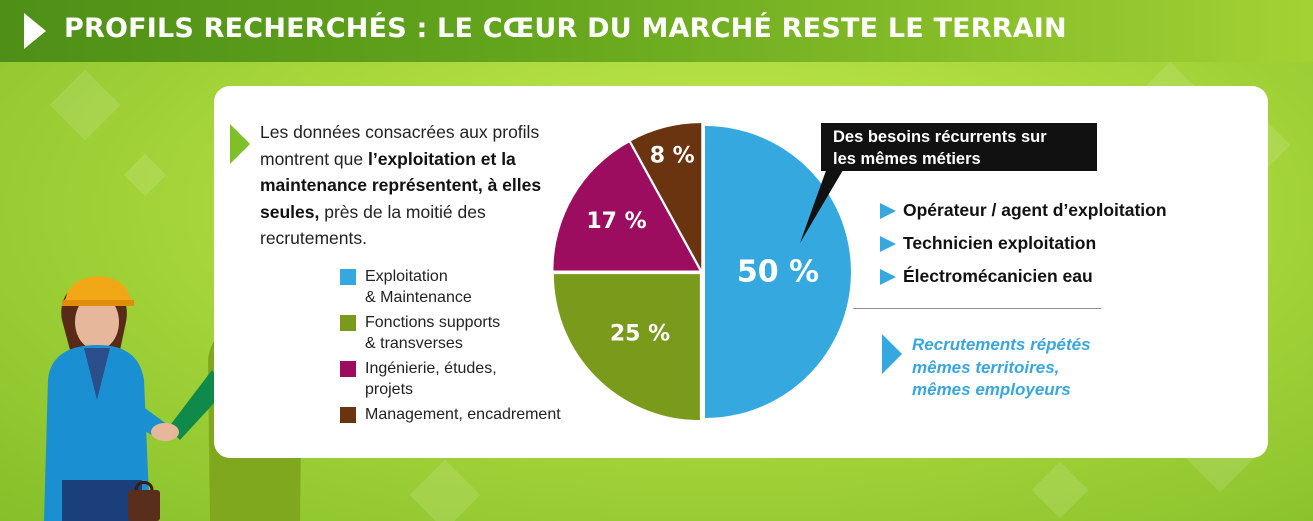 This screenshot has height=521, width=1313. Describe the element at coordinates (991, 389) in the screenshot. I see `note-line: mêmes employeurs` at that location.